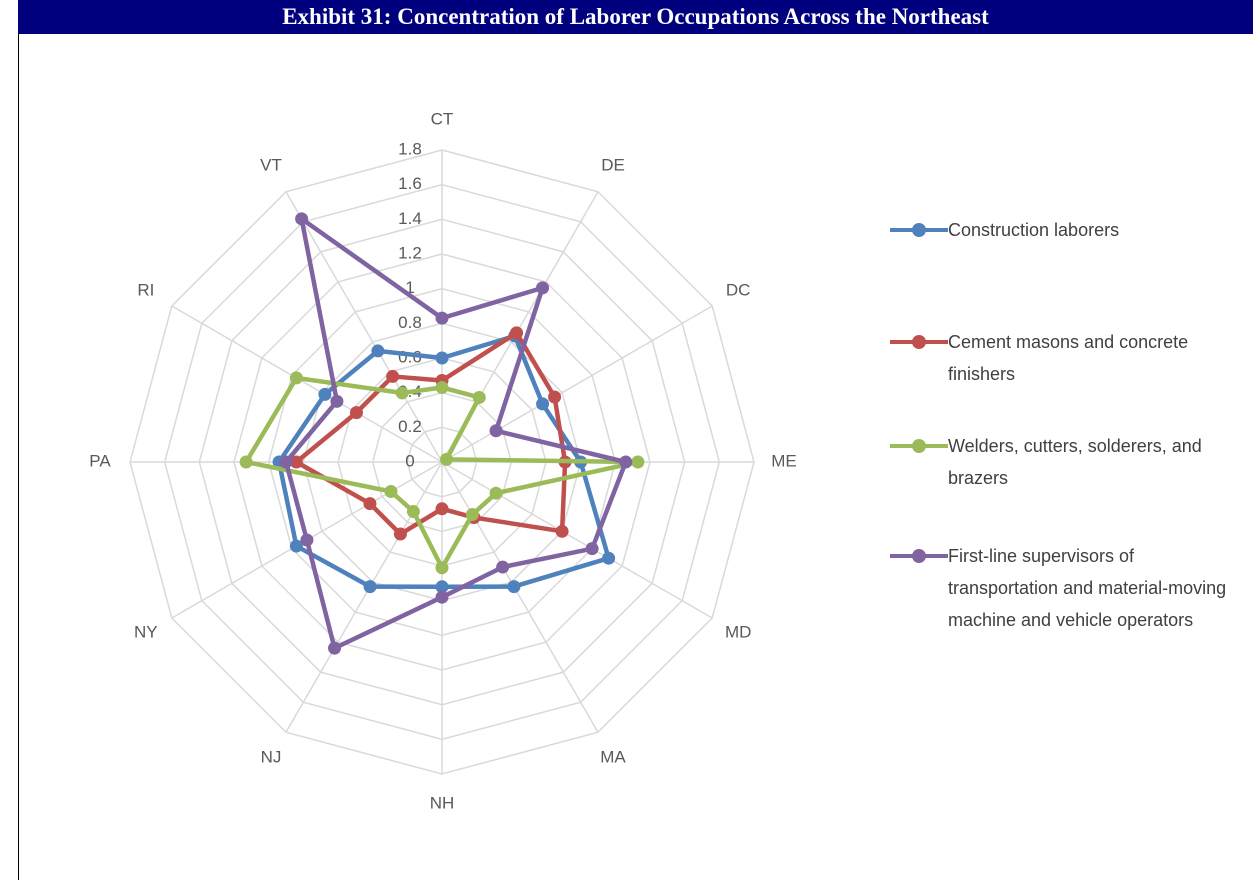  What do you see at coordinates (1034, 230) in the screenshot?
I see `legend-label: Construction laborers` at bounding box center [1034, 230].